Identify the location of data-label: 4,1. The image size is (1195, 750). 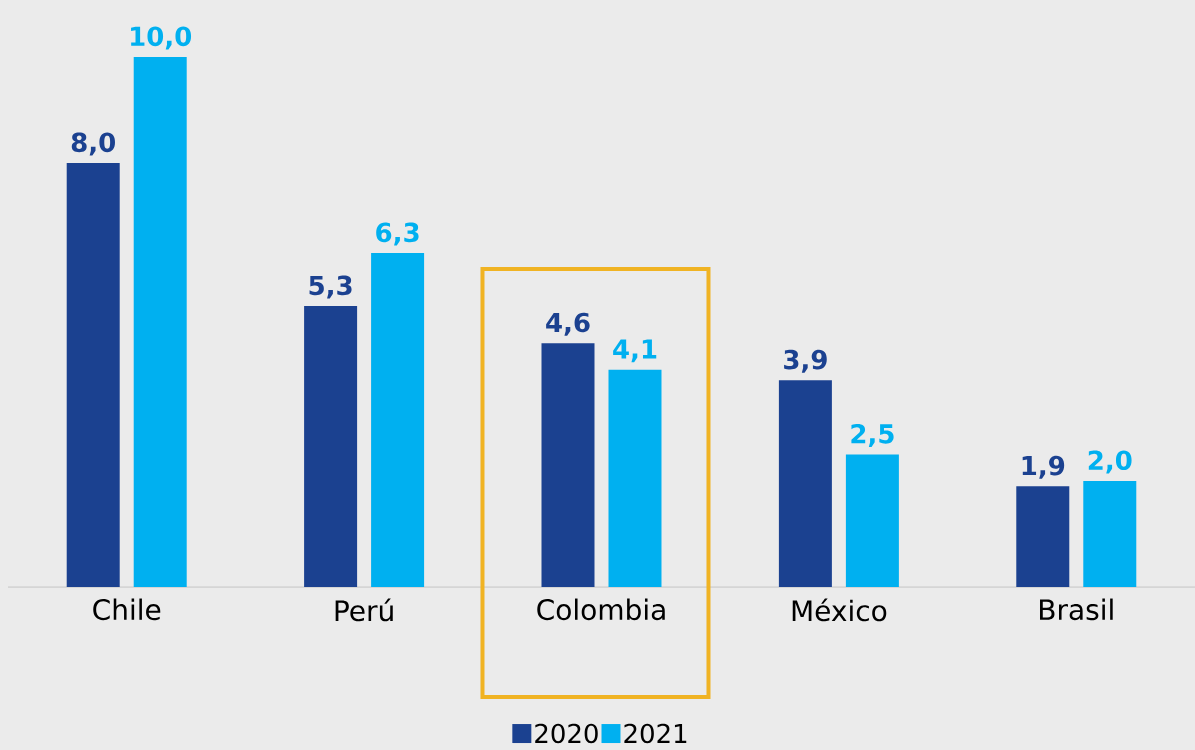
(635, 351).